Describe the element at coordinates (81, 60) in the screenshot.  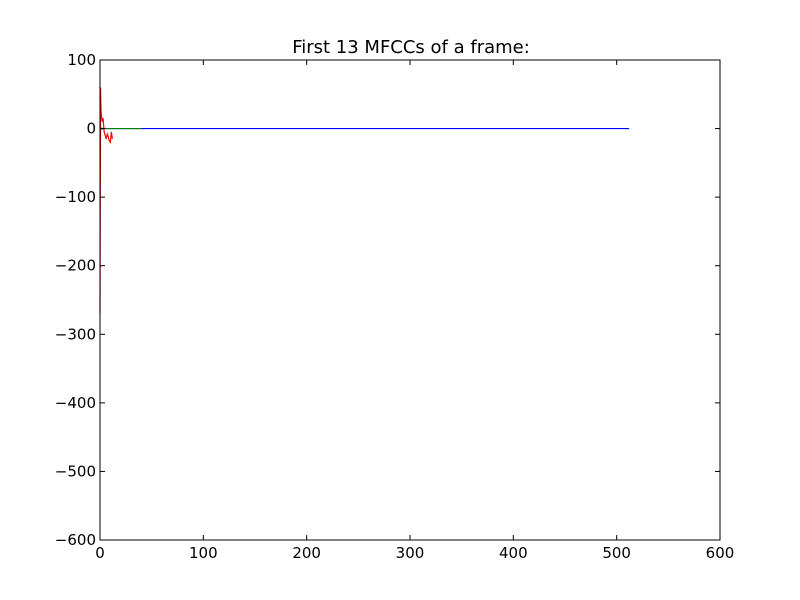
I see `y-tick-label: 100` at that location.